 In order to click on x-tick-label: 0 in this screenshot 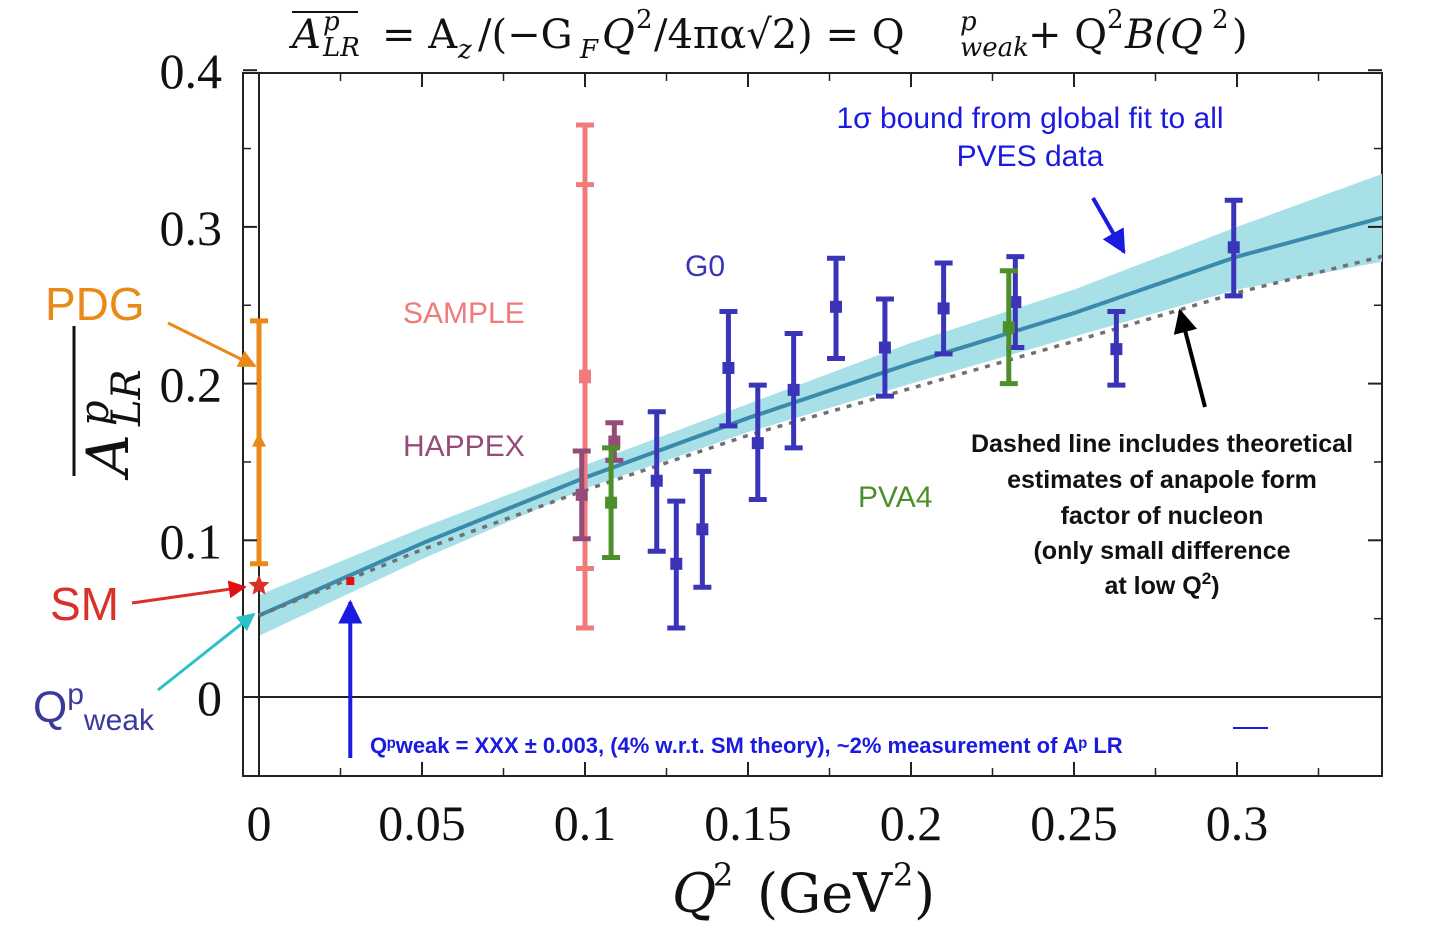, I will do `click(259, 823)`.